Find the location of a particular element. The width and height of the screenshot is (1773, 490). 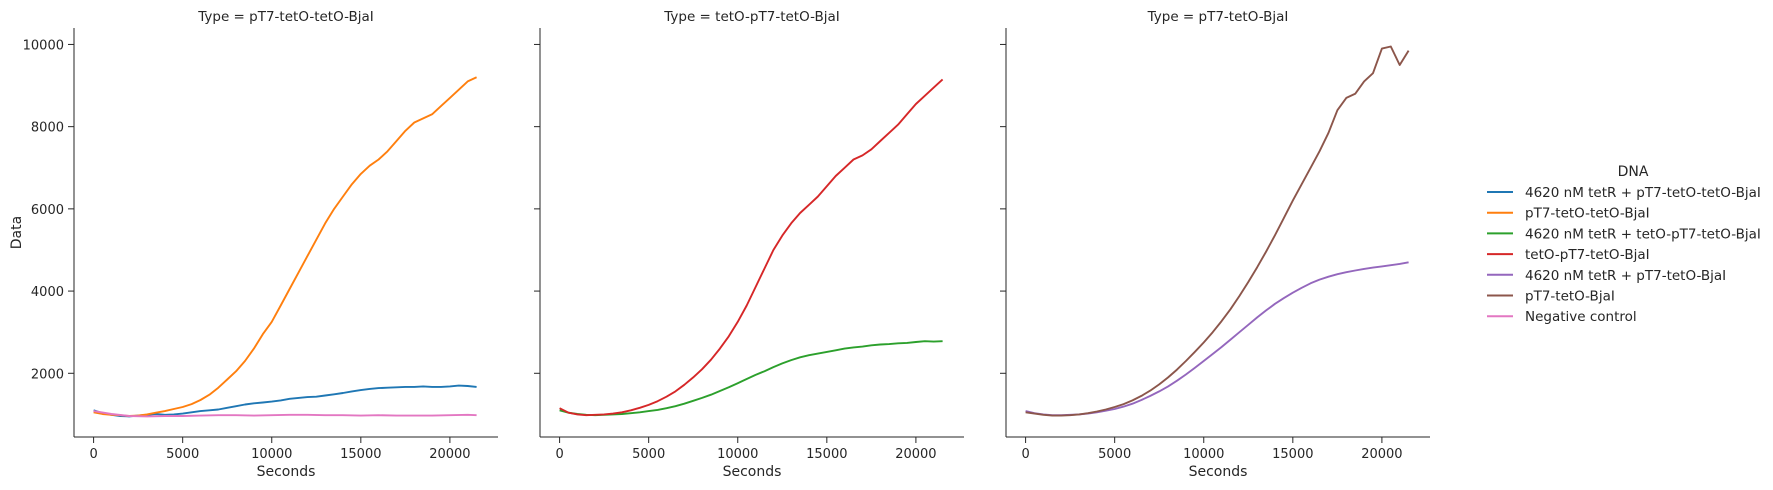

y-tick-label: 6000 is located at coordinates (47, 210).